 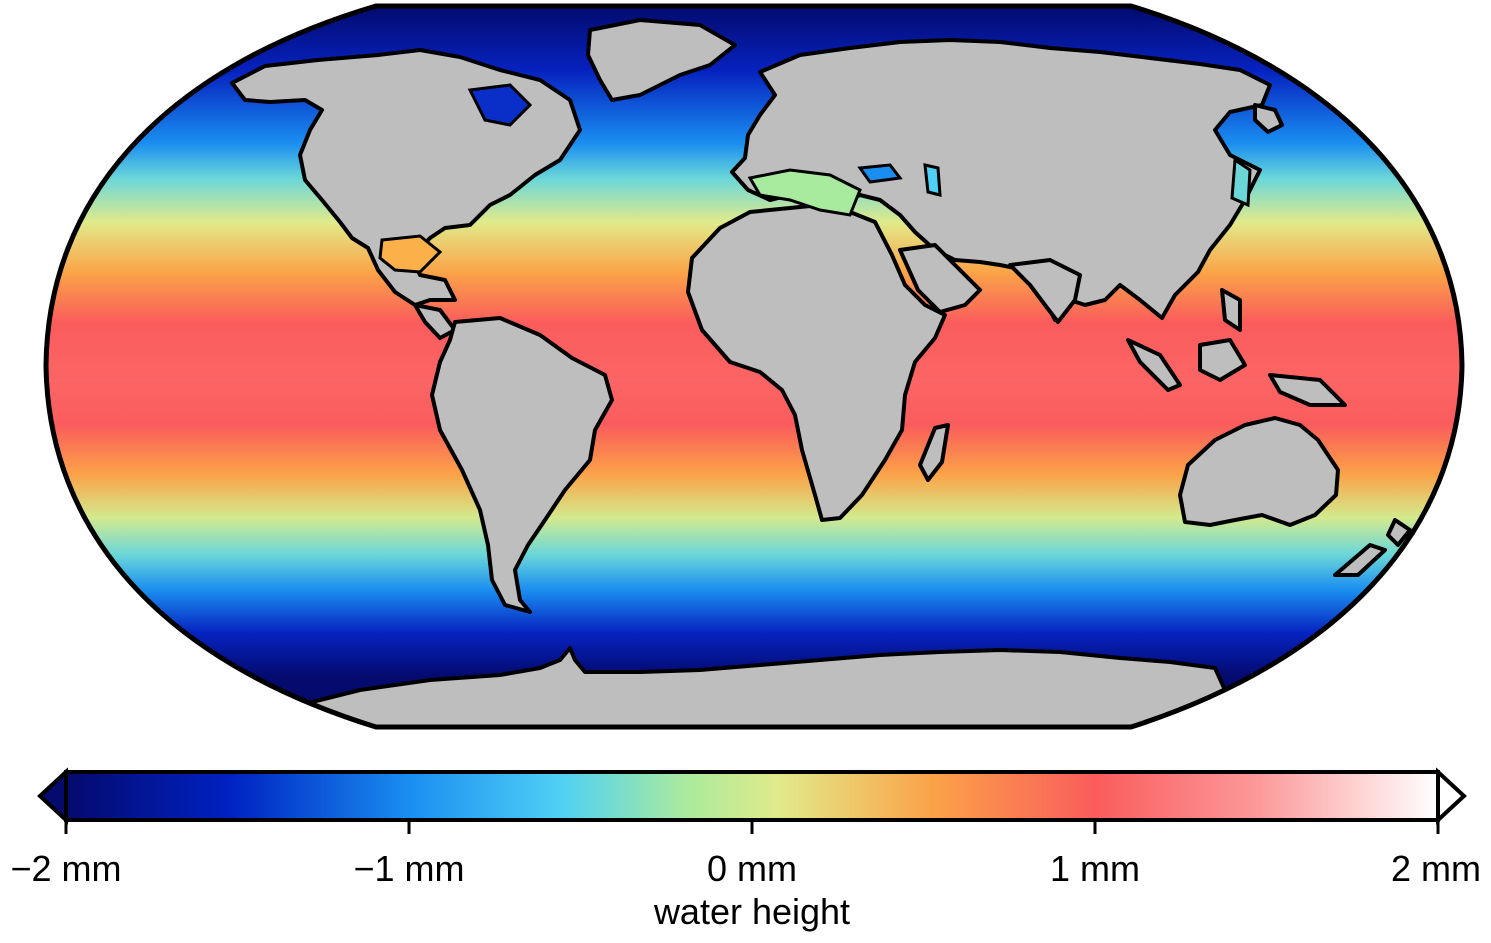 What do you see at coordinates (52, 796) in the screenshot?
I see `colorbar-extend-low` at bounding box center [52, 796].